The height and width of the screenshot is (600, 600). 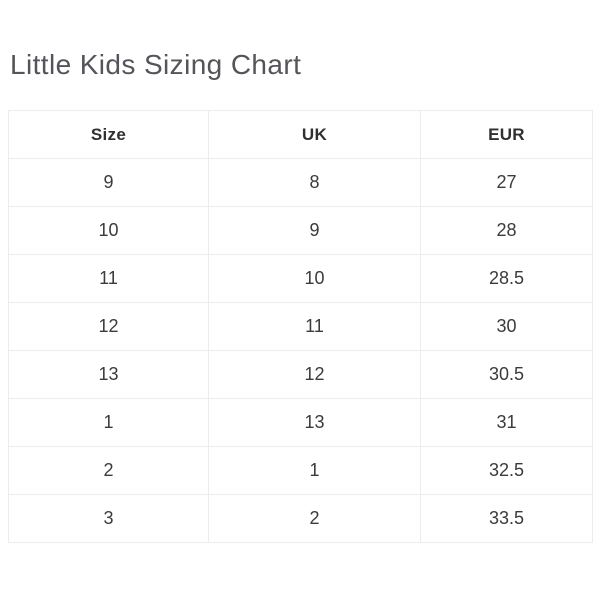 I want to click on cell-size: 2, so click(x=108, y=470).